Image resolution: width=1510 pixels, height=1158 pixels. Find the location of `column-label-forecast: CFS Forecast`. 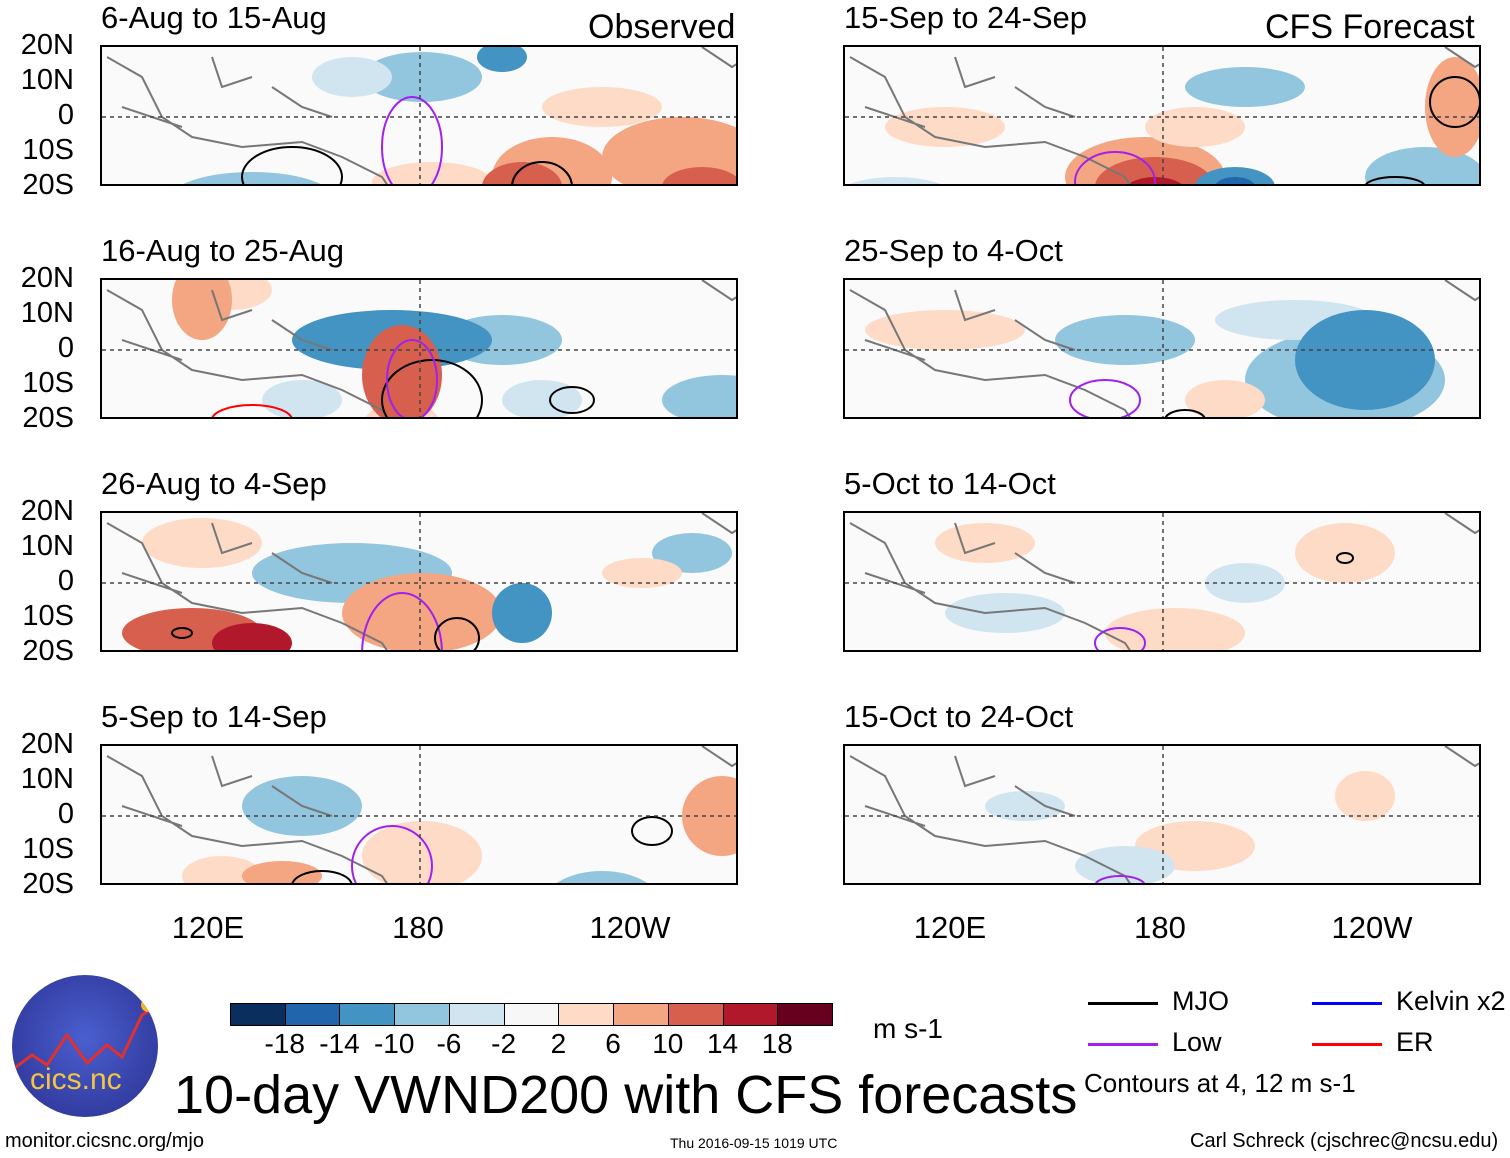

column-label-forecast: CFS Forecast is located at coordinates (1370, 27).